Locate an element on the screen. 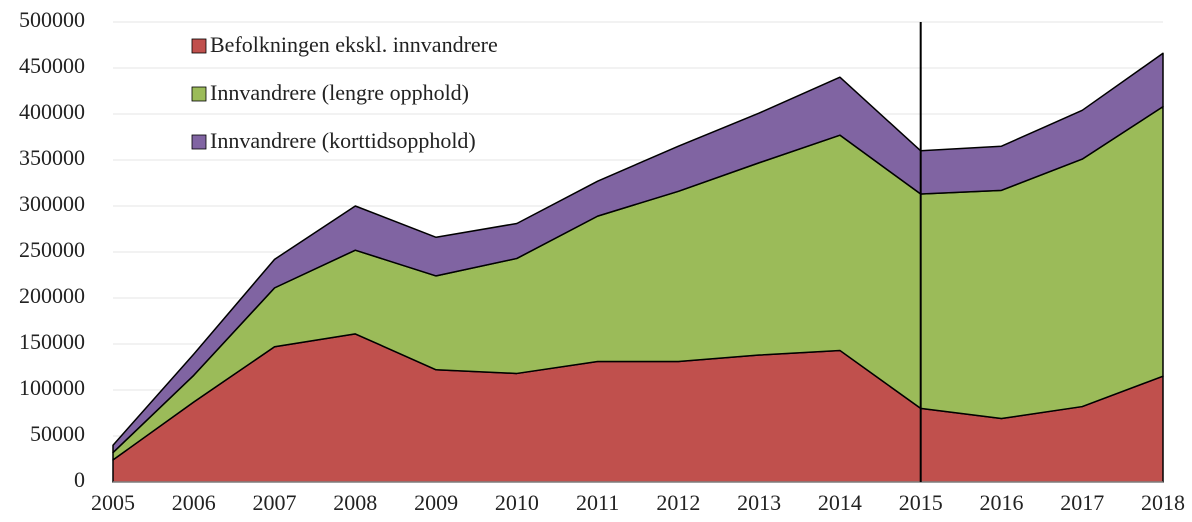 The image size is (1192, 522). y-tick-label: 300000 is located at coordinates (52, 203).